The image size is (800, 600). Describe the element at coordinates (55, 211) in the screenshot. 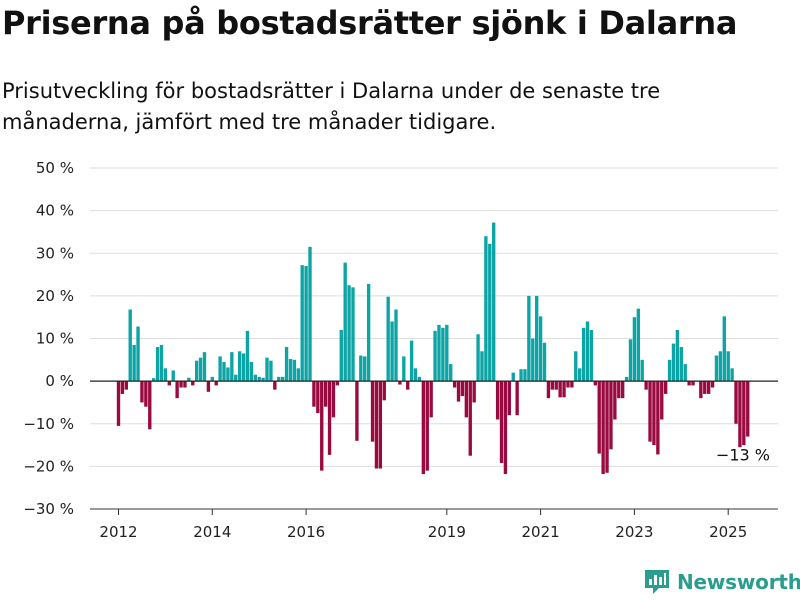

I see `y-tick-label: 40 %` at that location.